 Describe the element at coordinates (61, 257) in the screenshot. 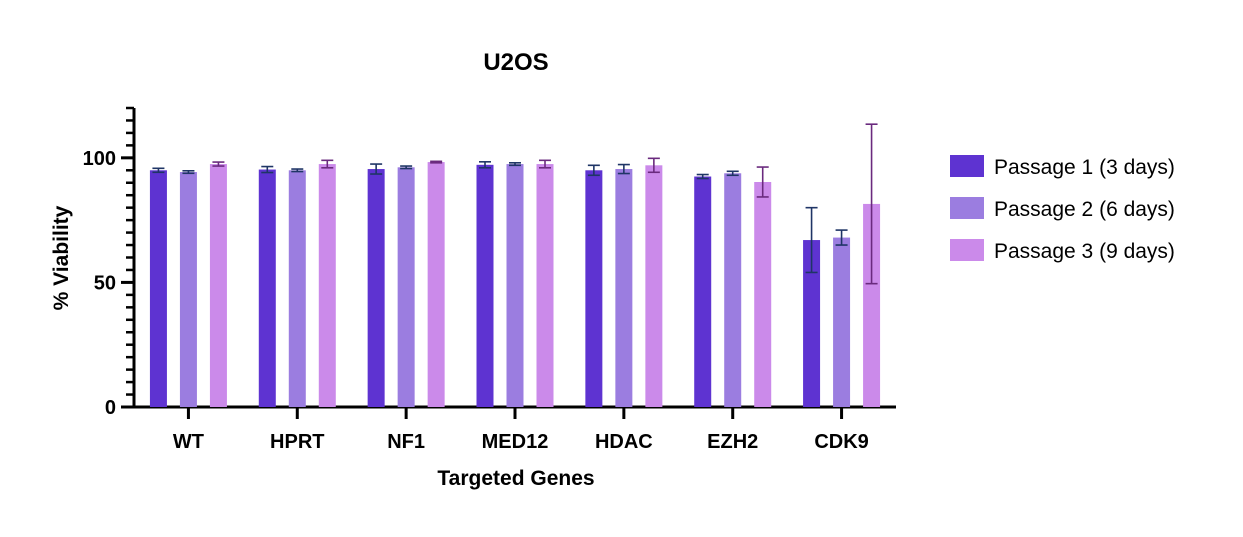

I see `y-axis-label: % Viability` at that location.